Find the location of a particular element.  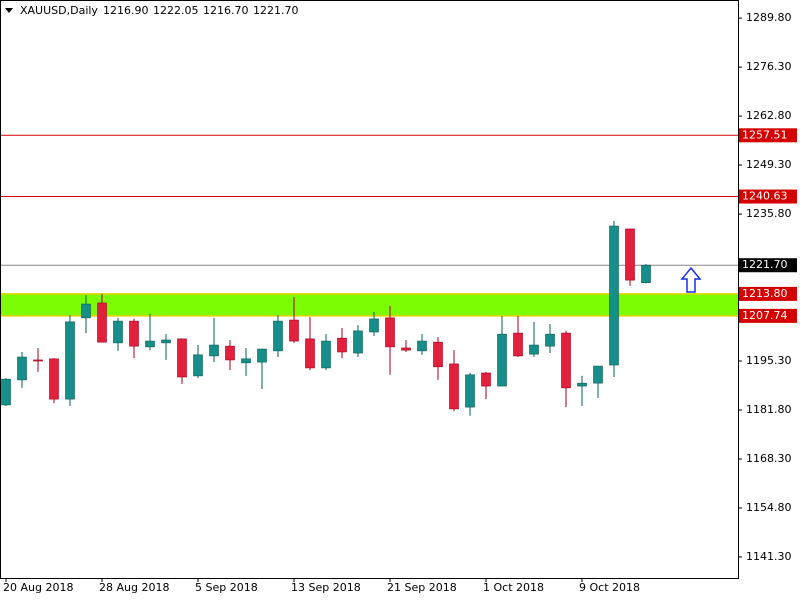

y-tick-label: 1262.80 is located at coordinates (769, 115).